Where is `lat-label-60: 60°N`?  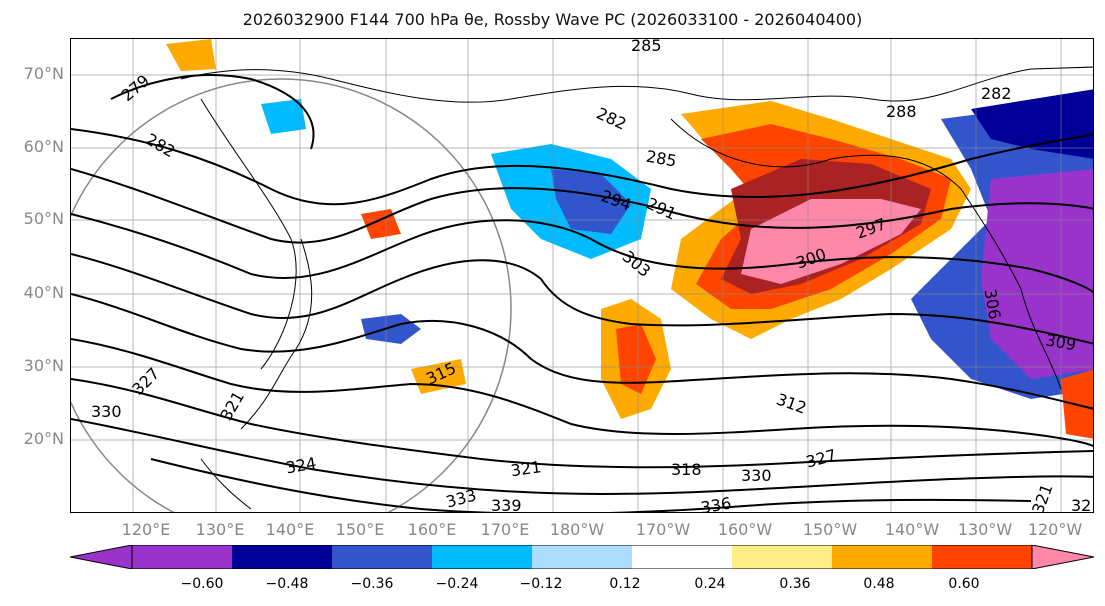 lat-label-60: 60°N is located at coordinates (43, 146).